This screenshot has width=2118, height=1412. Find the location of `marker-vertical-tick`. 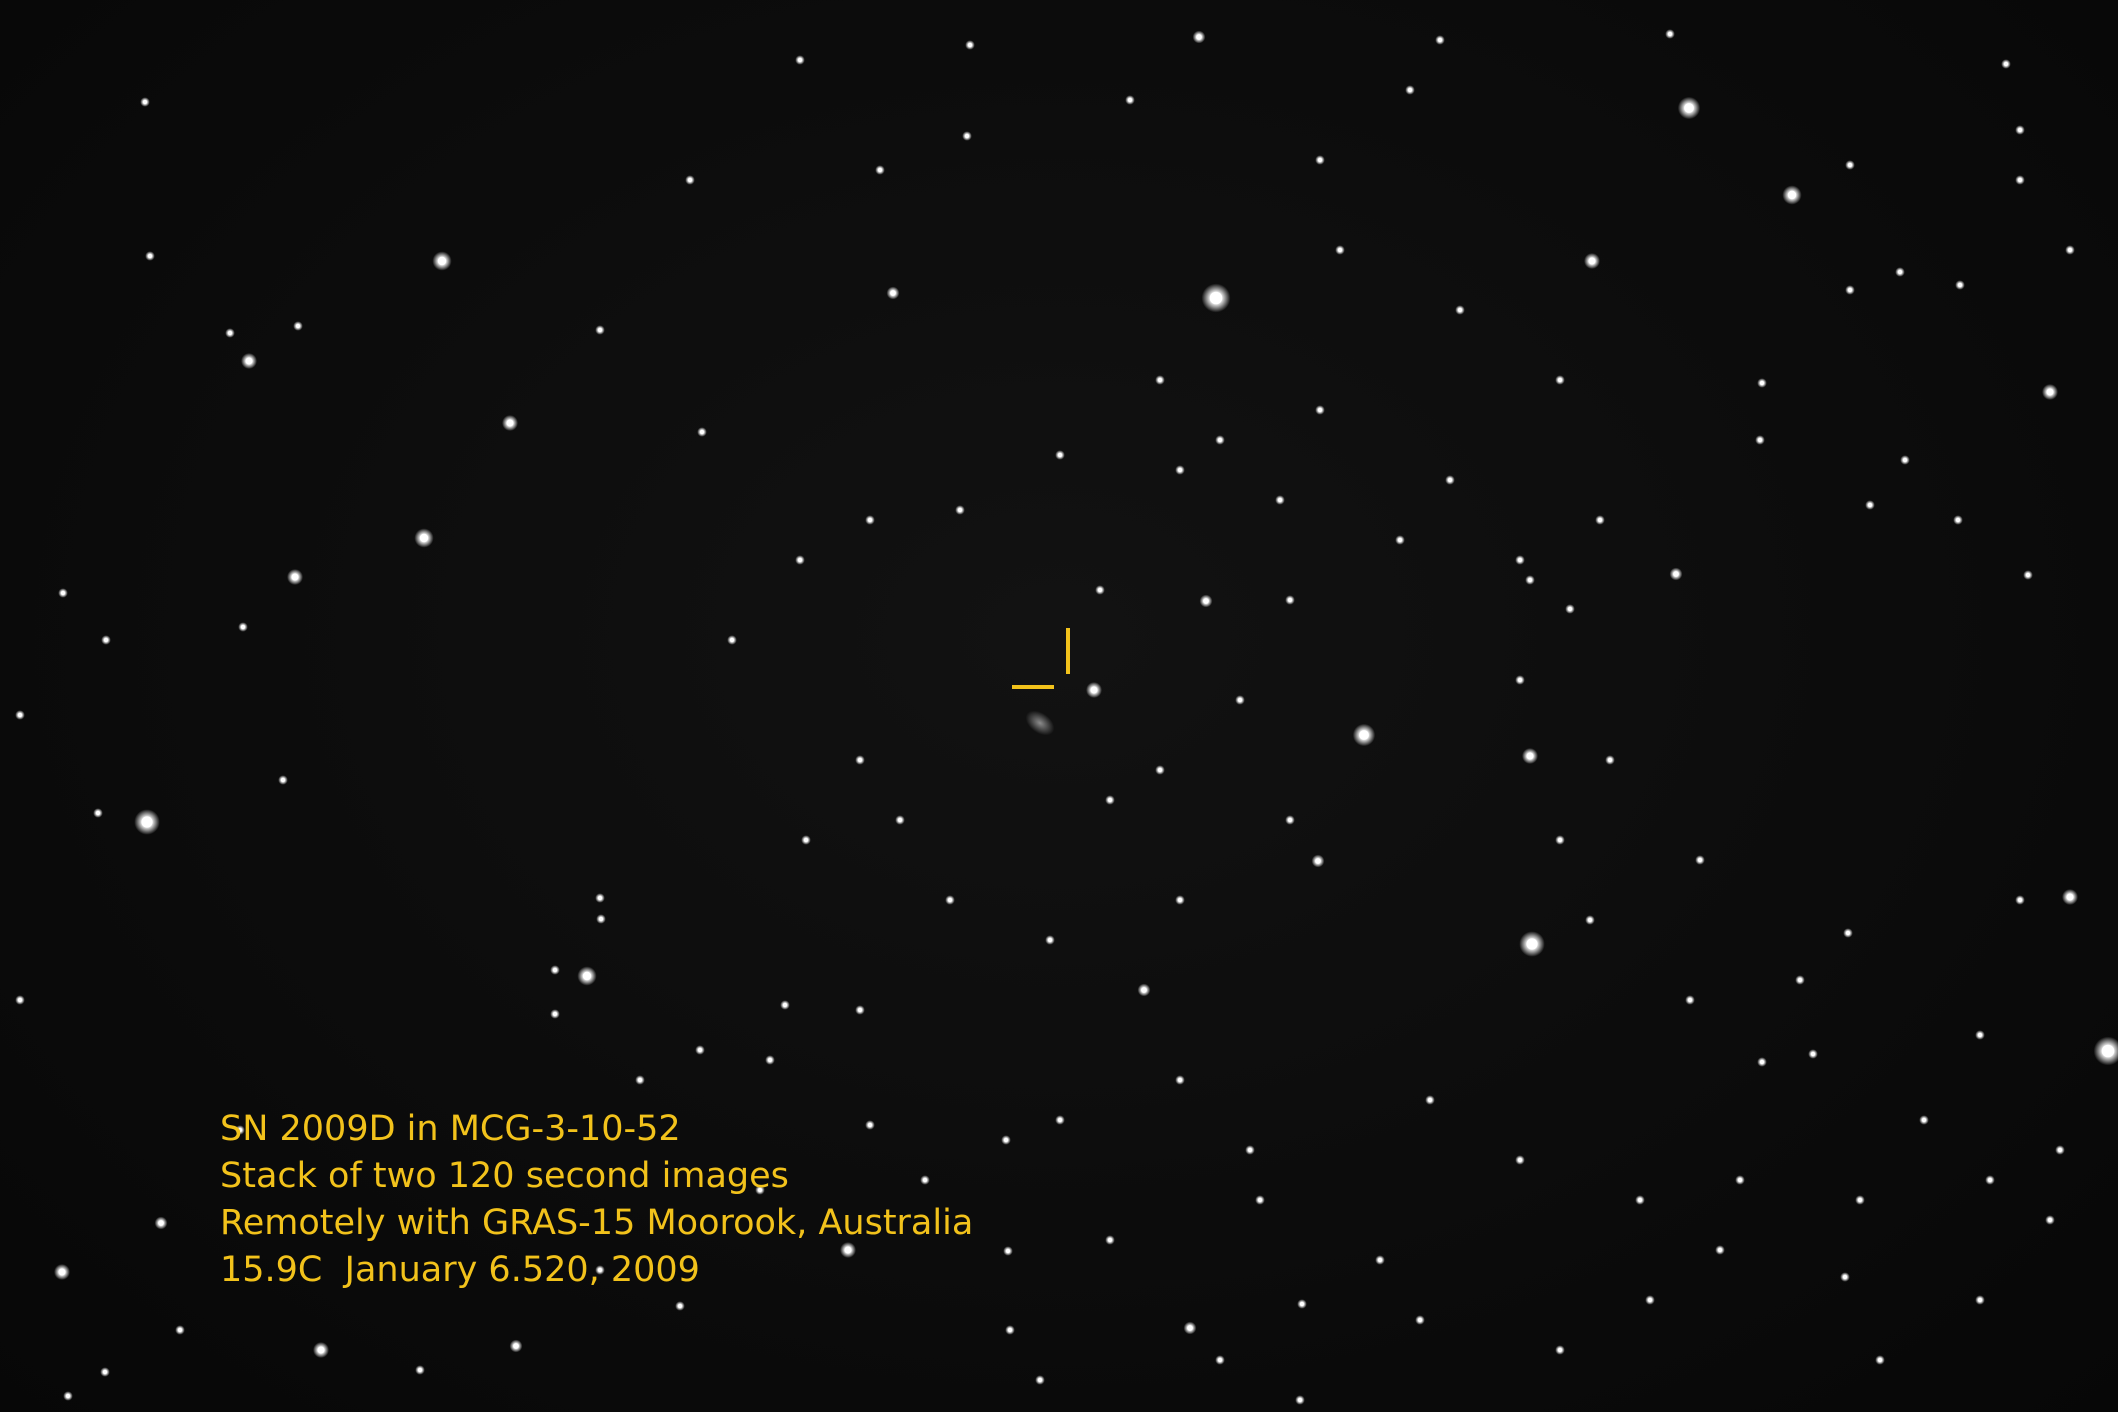

marker-vertical-tick is located at coordinates (1068, 651).